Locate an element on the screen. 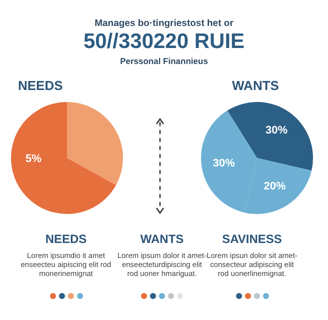  category-label: WANTS is located at coordinates (162, 239).